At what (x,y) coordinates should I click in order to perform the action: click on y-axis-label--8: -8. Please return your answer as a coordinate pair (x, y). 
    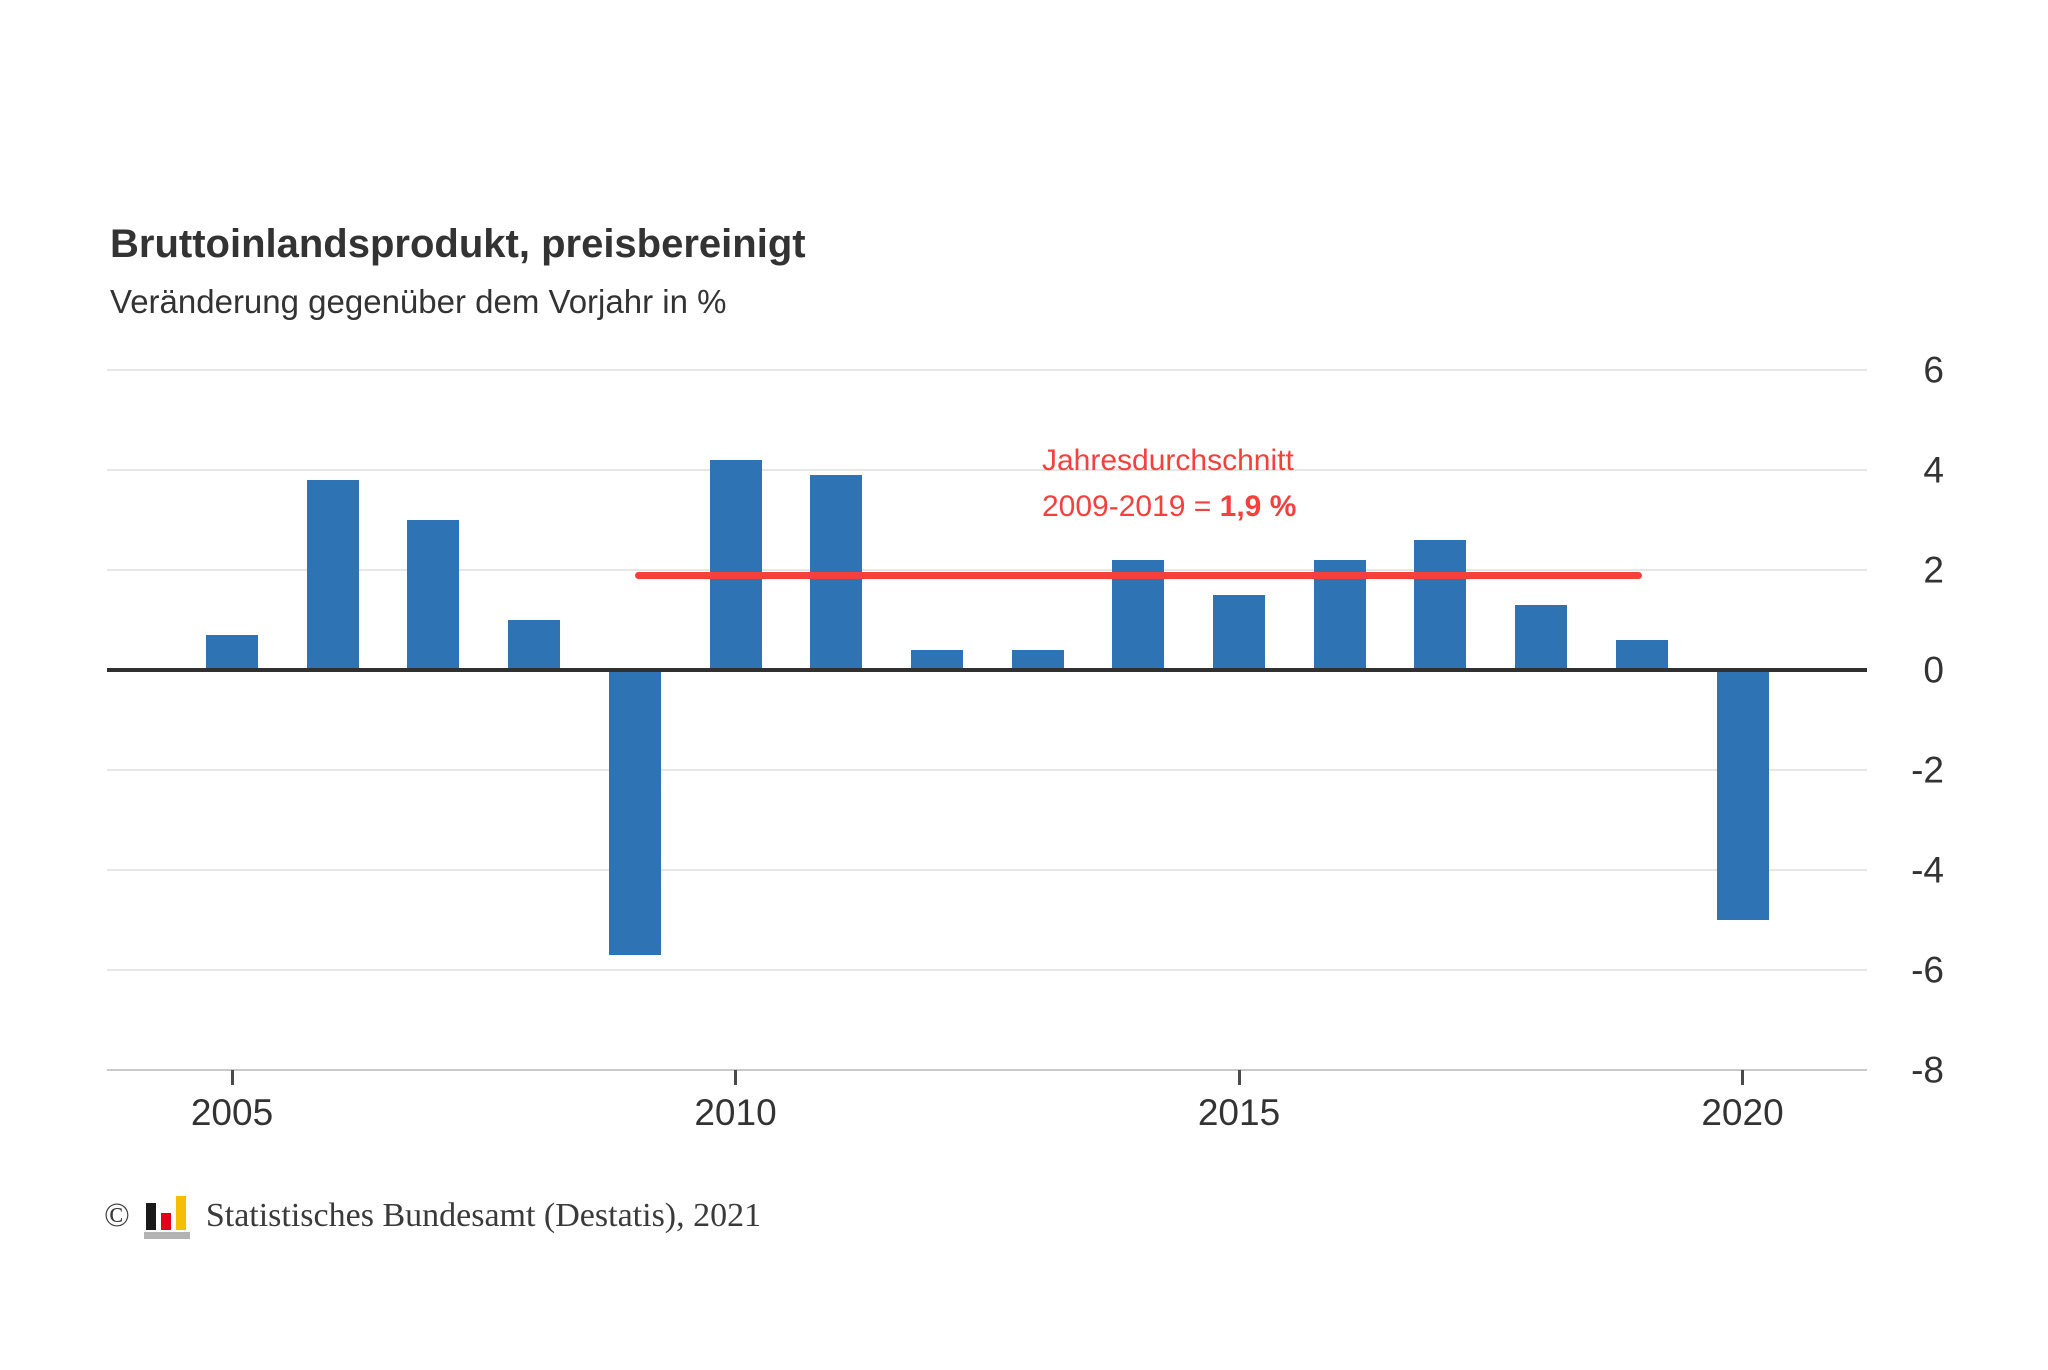
    Looking at the image, I should click on (1927, 1070).